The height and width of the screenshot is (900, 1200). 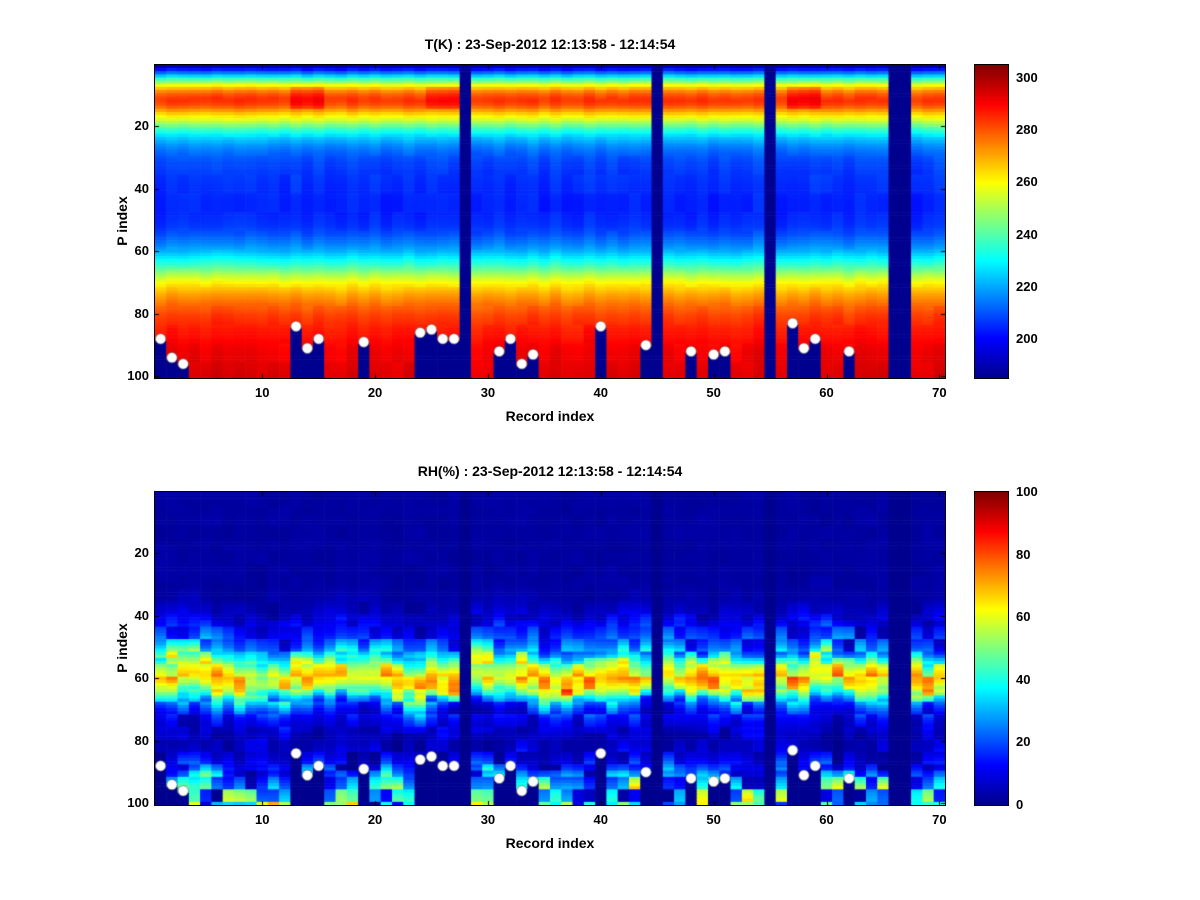 What do you see at coordinates (1023, 617) in the screenshot?
I see `colorbar-tick-label: 60` at bounding box center [1023, 617].